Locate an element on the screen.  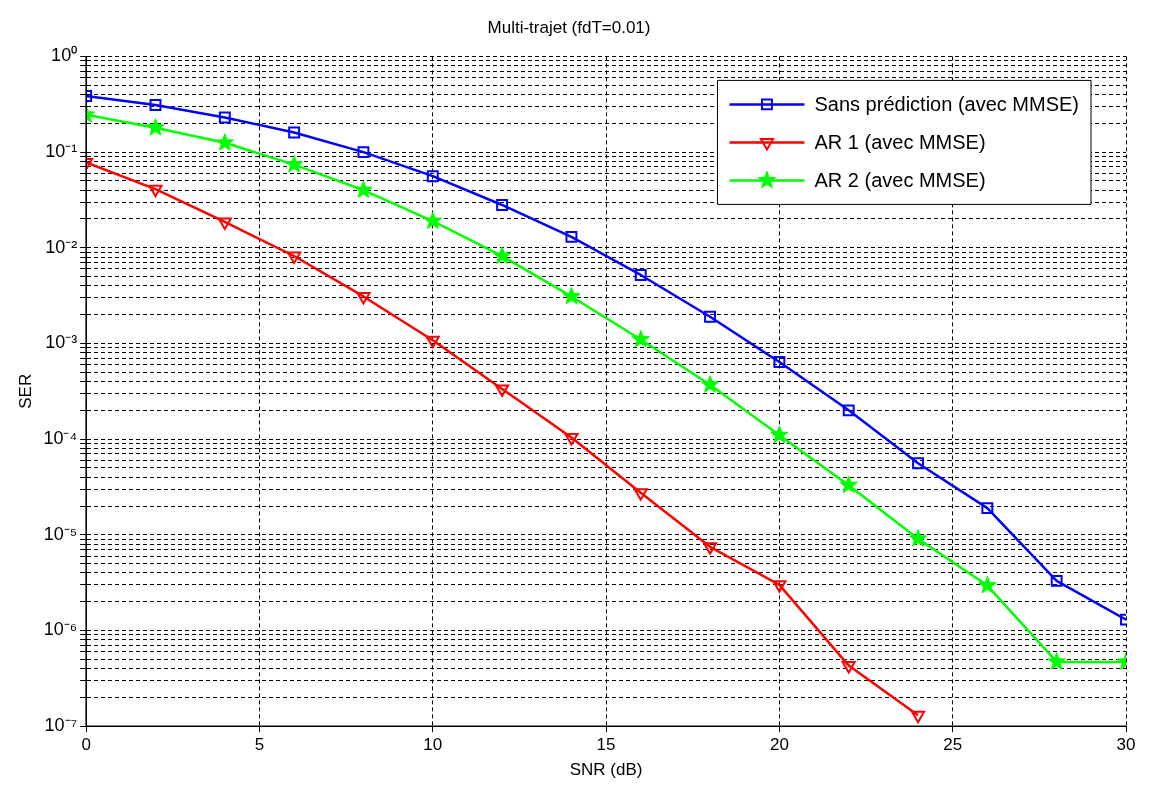
y-tick-label: 10⁰ is located at coordinates (64, 55).